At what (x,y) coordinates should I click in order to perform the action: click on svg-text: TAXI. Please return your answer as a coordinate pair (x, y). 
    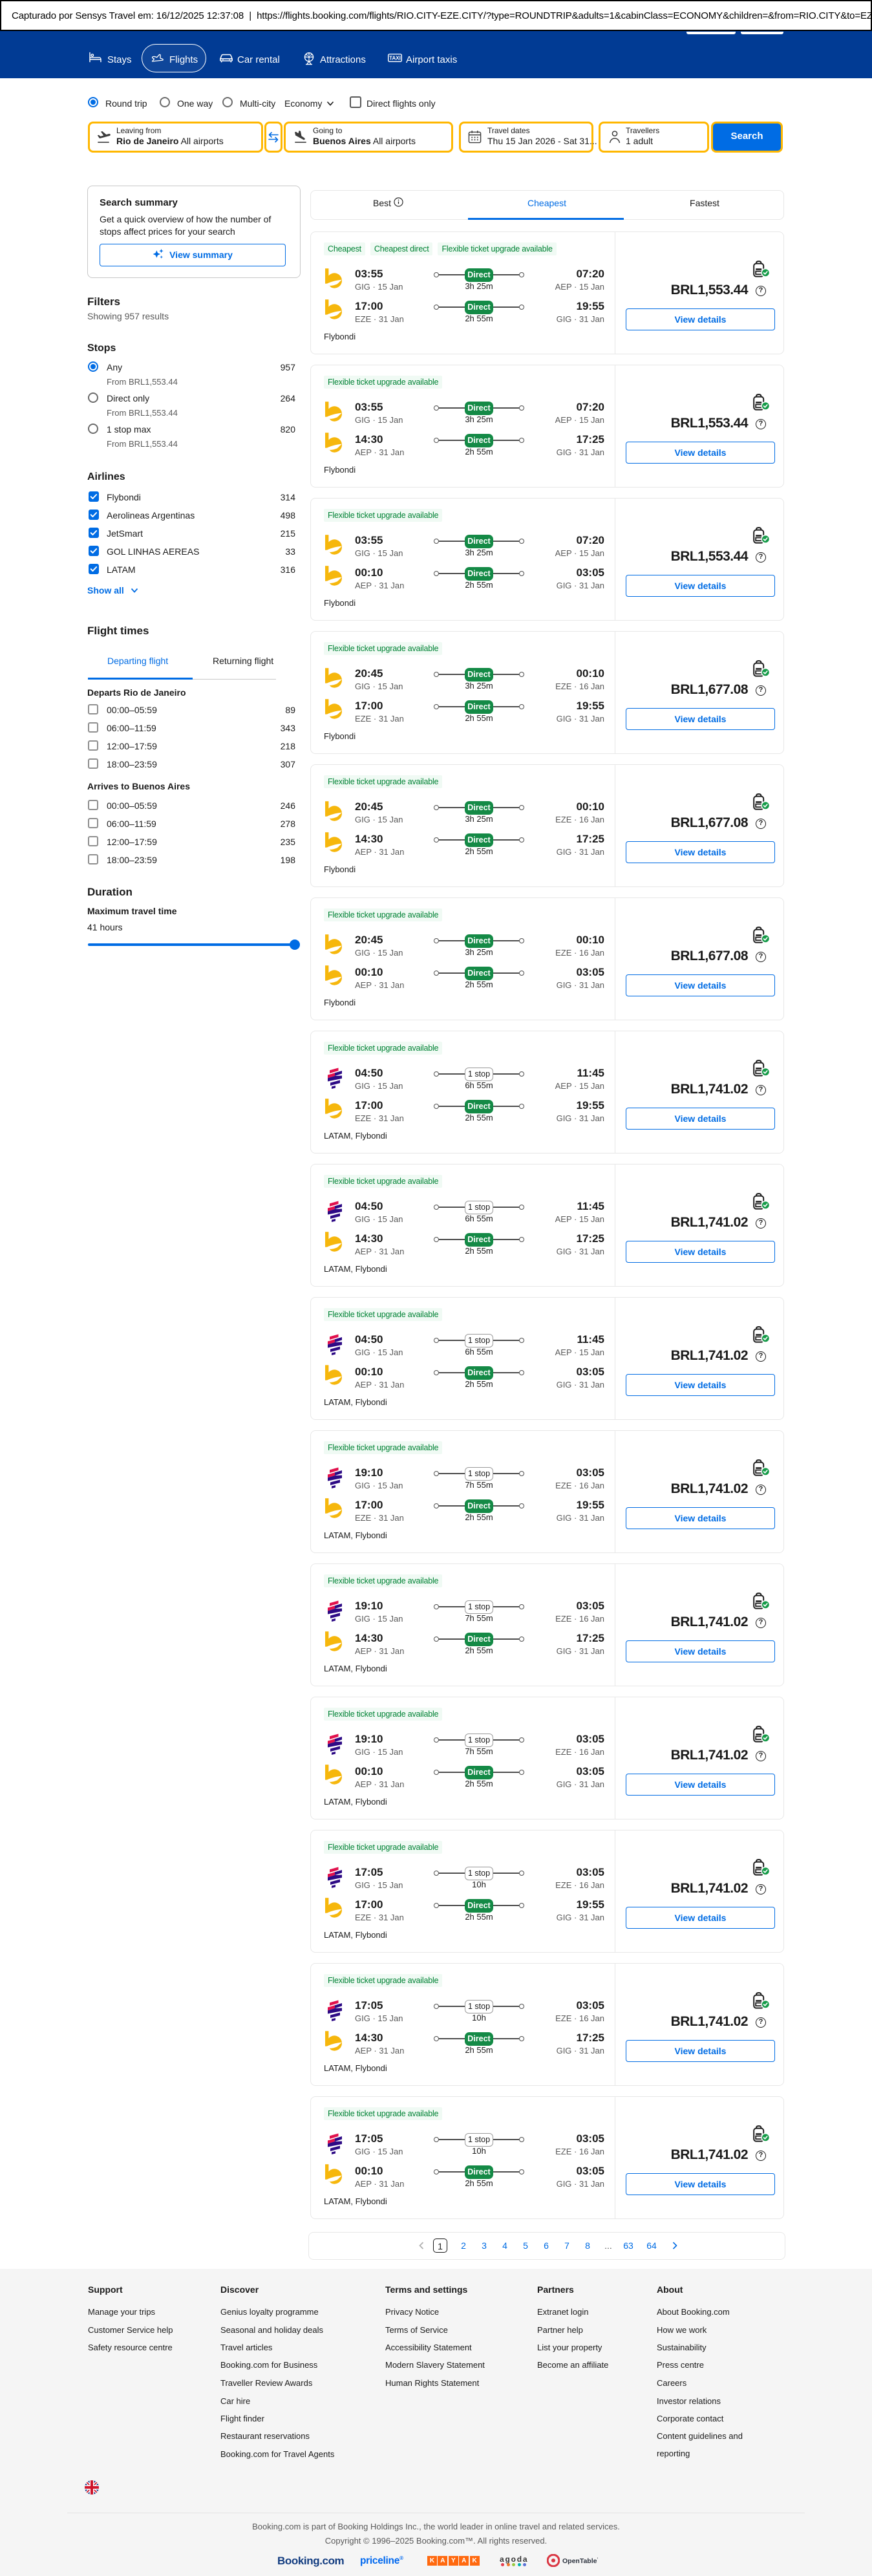
    Looking at the image, I should click on (395, 58).